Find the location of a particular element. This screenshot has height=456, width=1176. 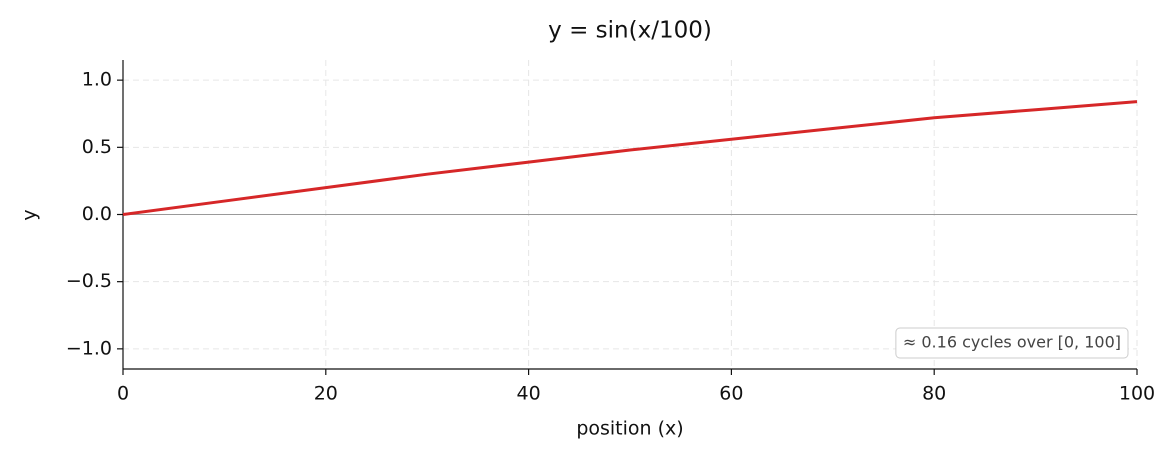

x-tick-label: 80 is located at coordinates (934, 394).